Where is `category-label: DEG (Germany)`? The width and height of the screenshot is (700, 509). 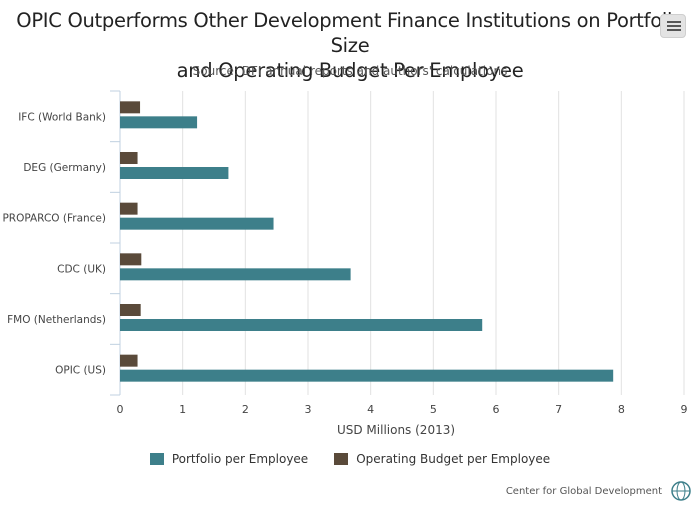
category-label: DEG (Germany) is located at coordinates (64, 168).